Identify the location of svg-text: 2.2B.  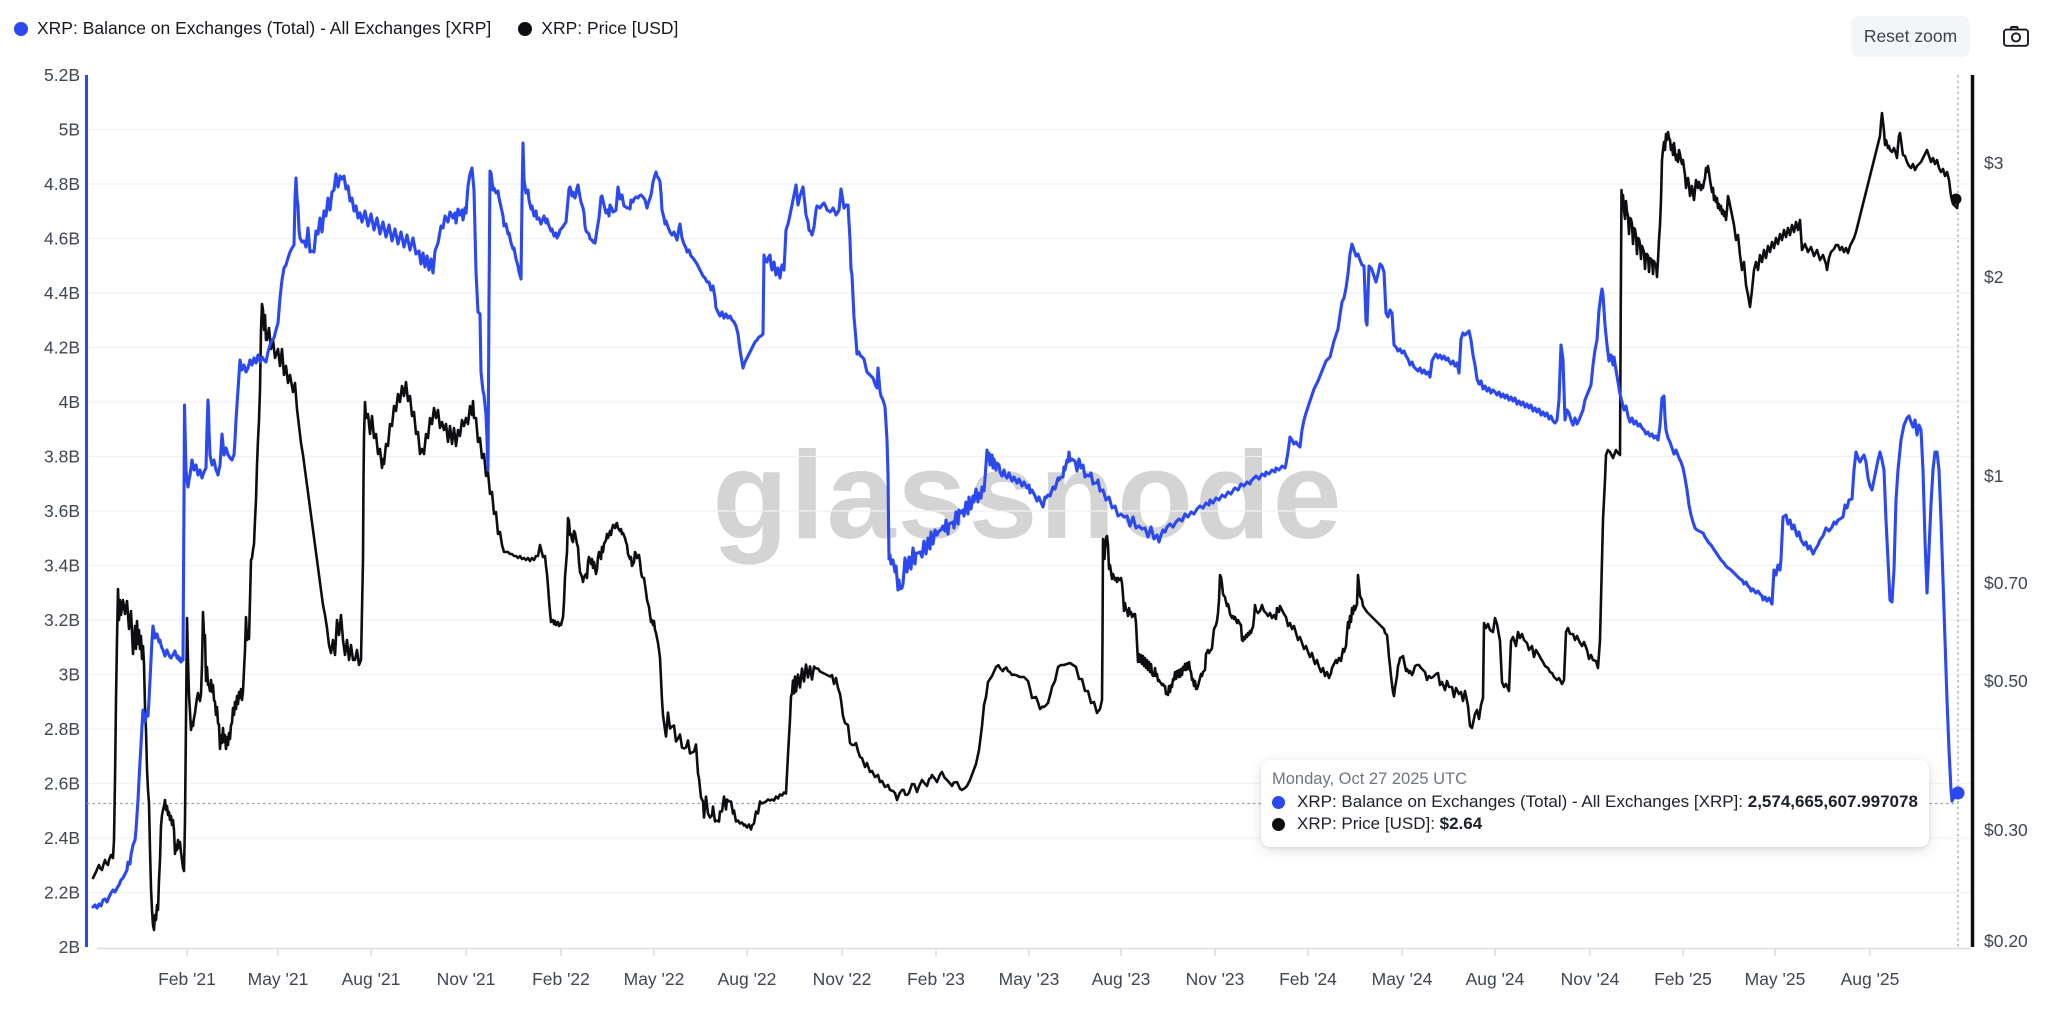
(62, 893).